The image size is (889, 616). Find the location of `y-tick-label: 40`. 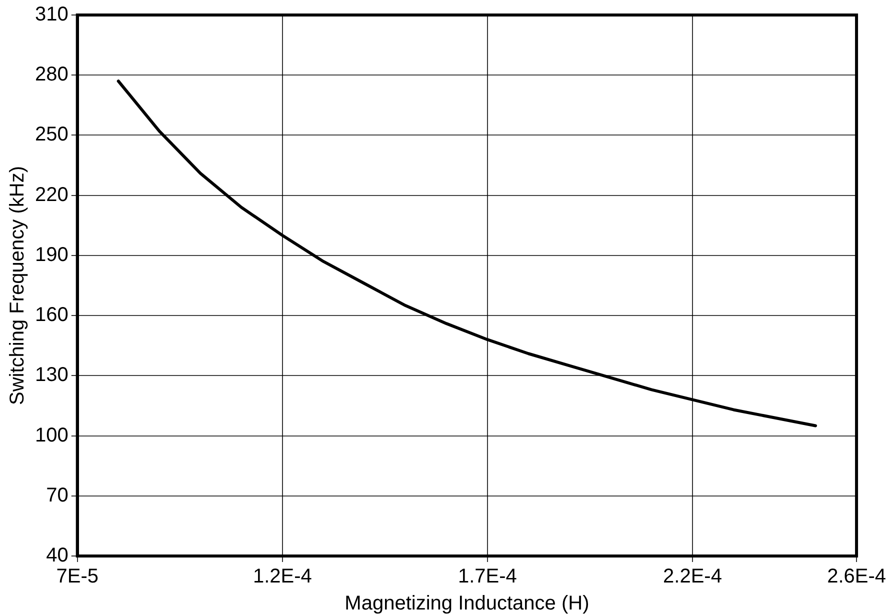

y-tick-label: 40 is located at coordinates (57, 555).